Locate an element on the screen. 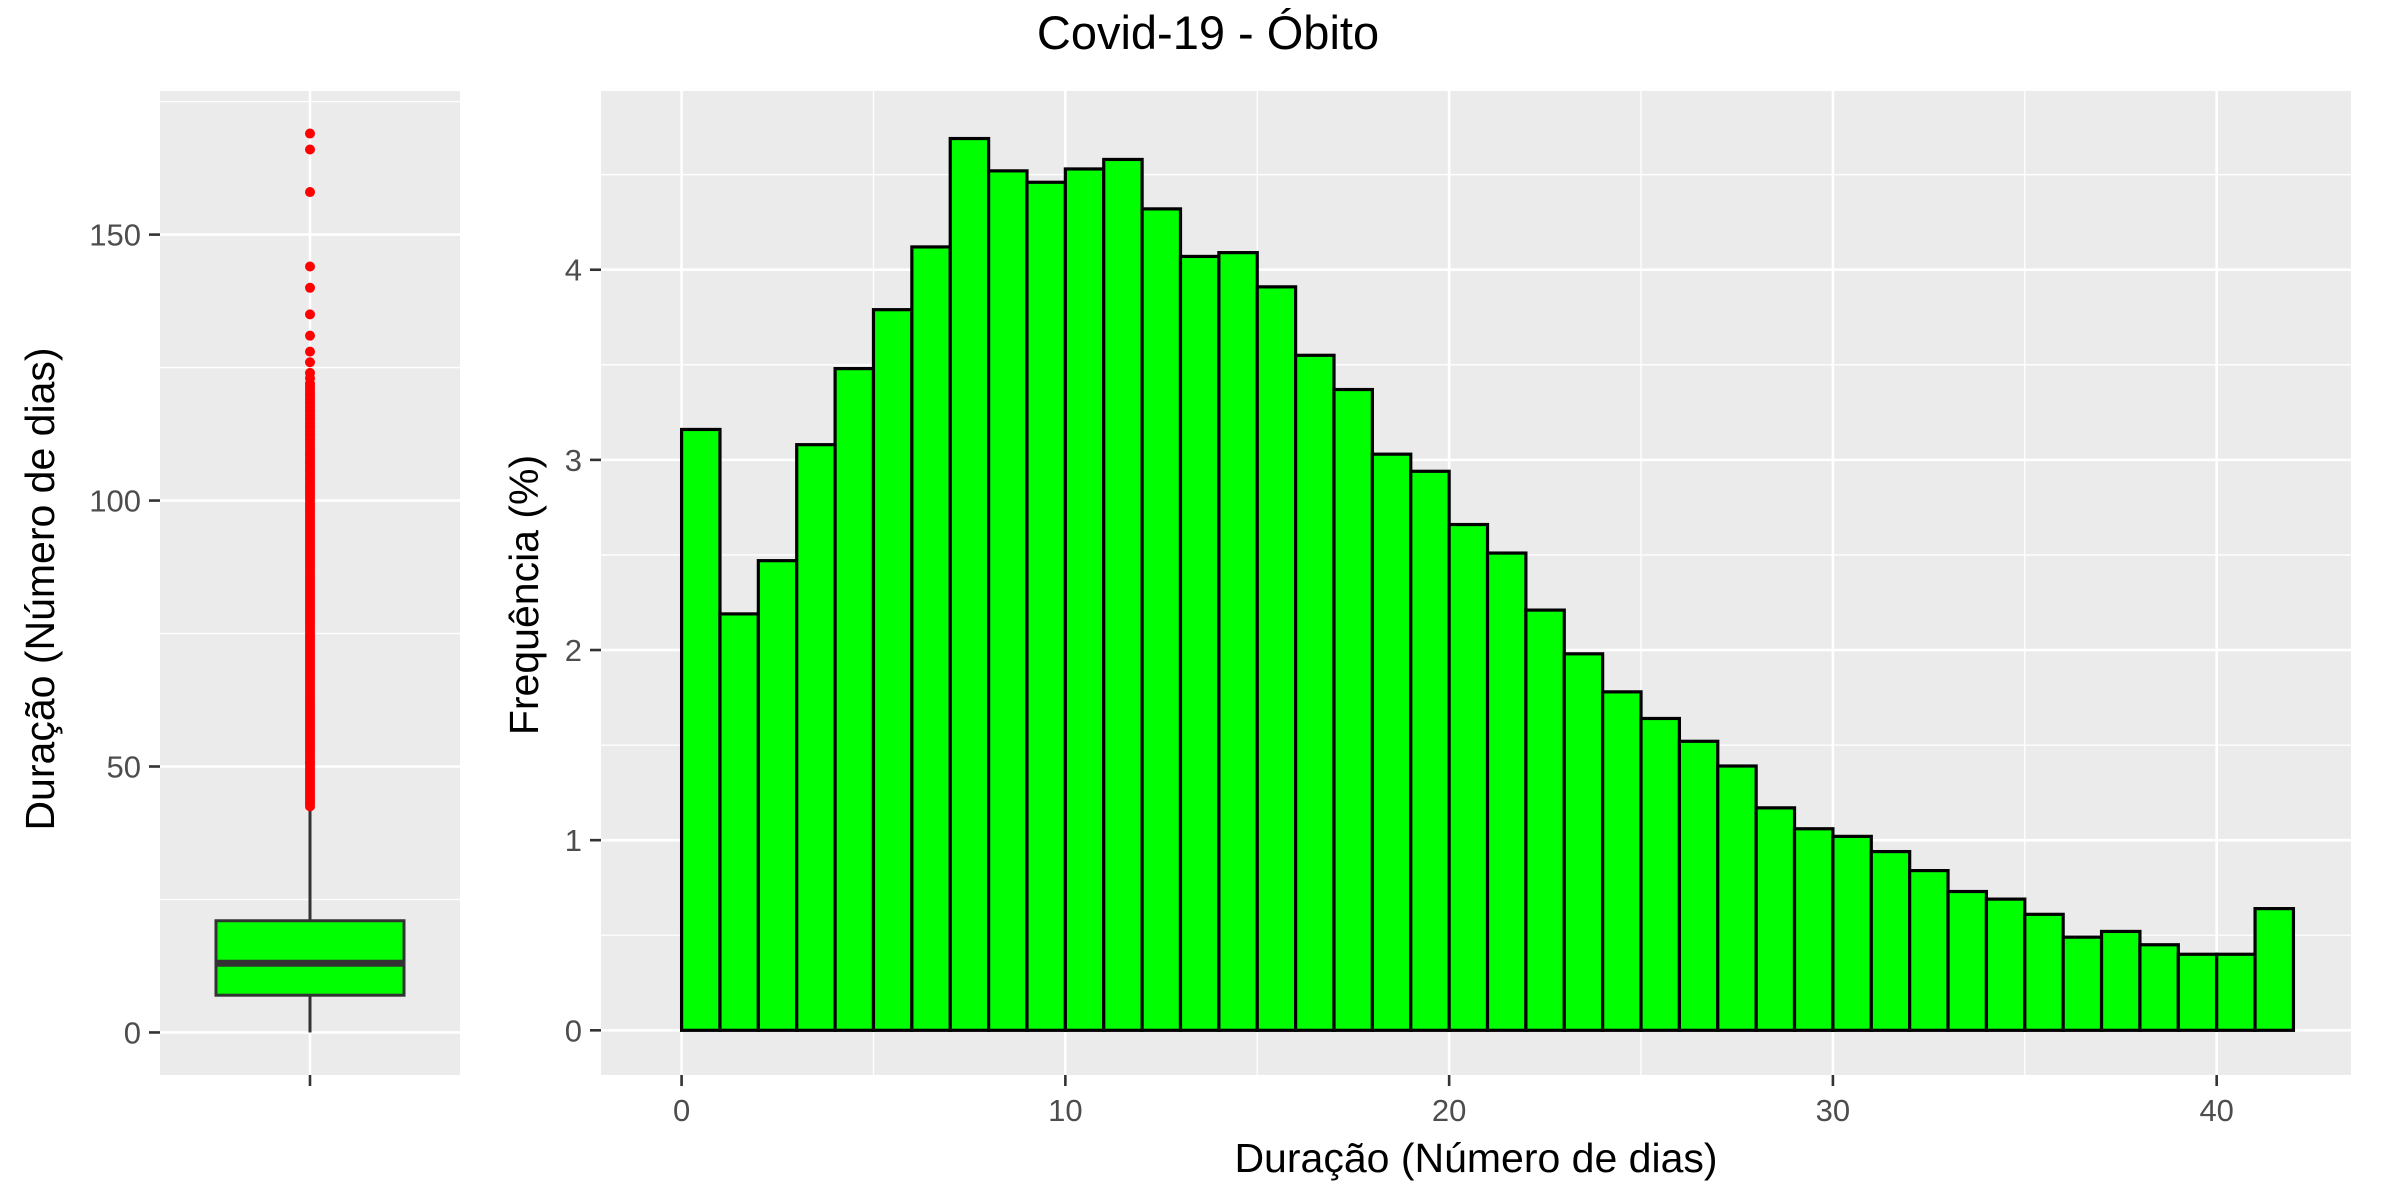  histogram-y-tick-label: 1 is located at coordinates (573, 840).